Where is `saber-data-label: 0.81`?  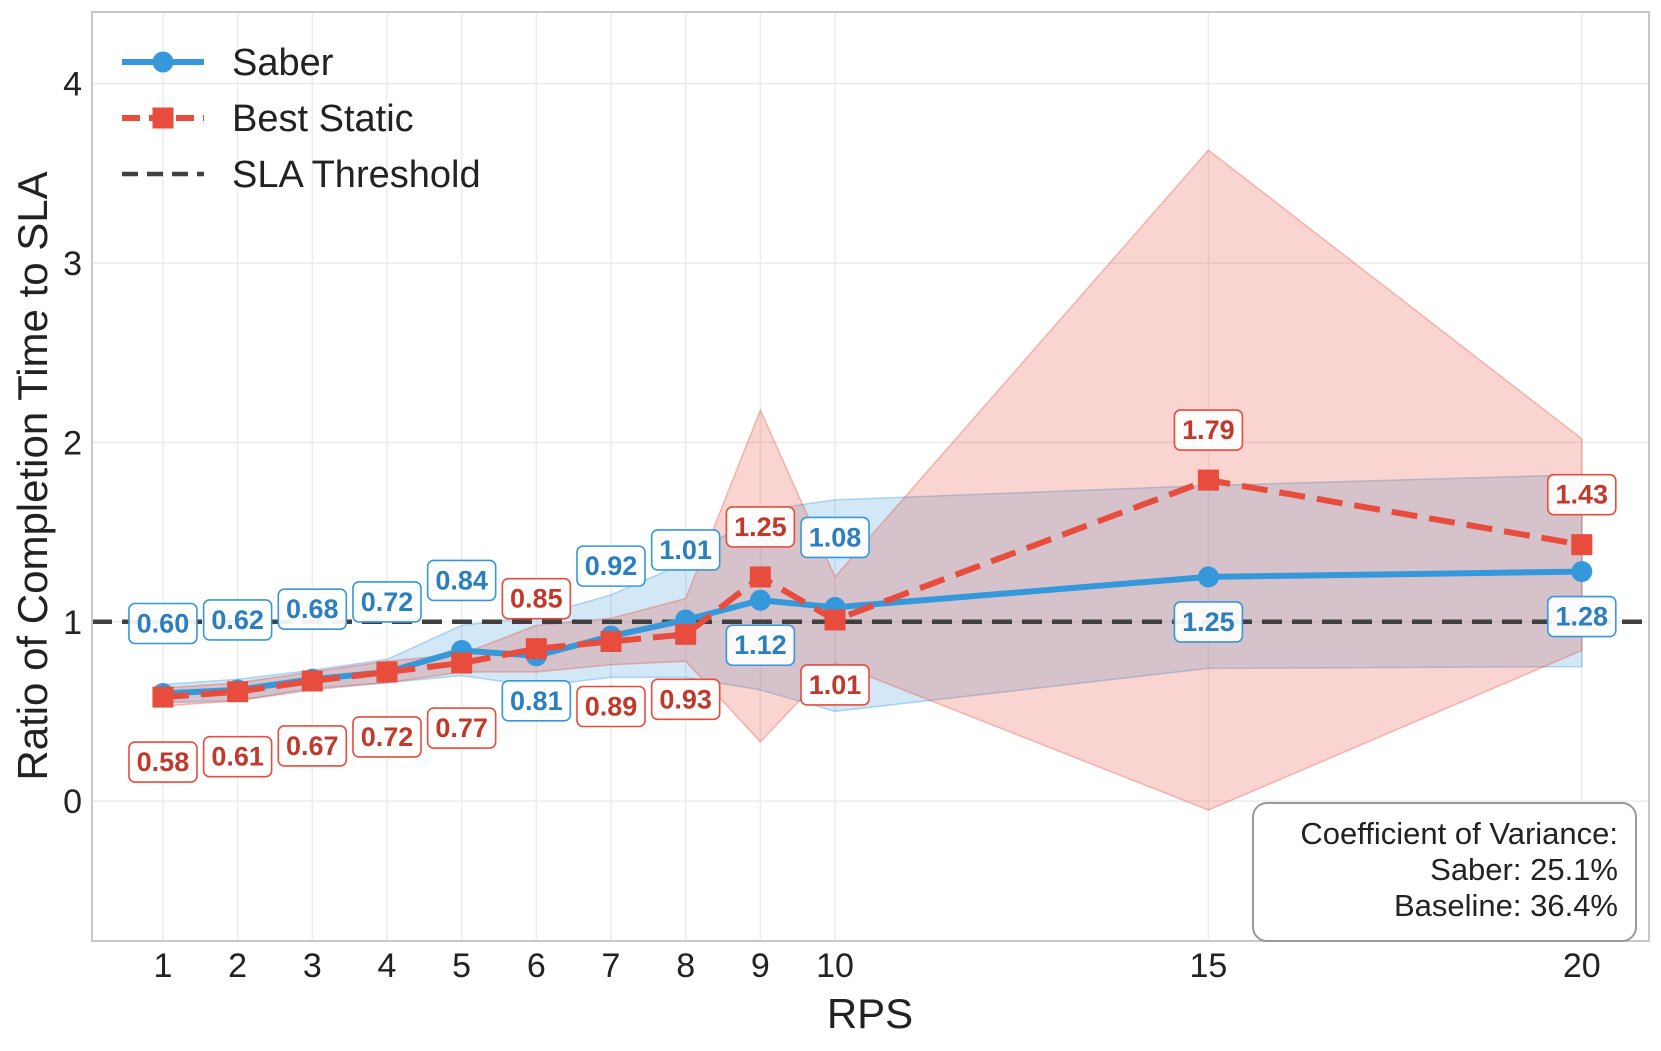
saber-data-label: 0.81 is located at coordinates (536, 701).